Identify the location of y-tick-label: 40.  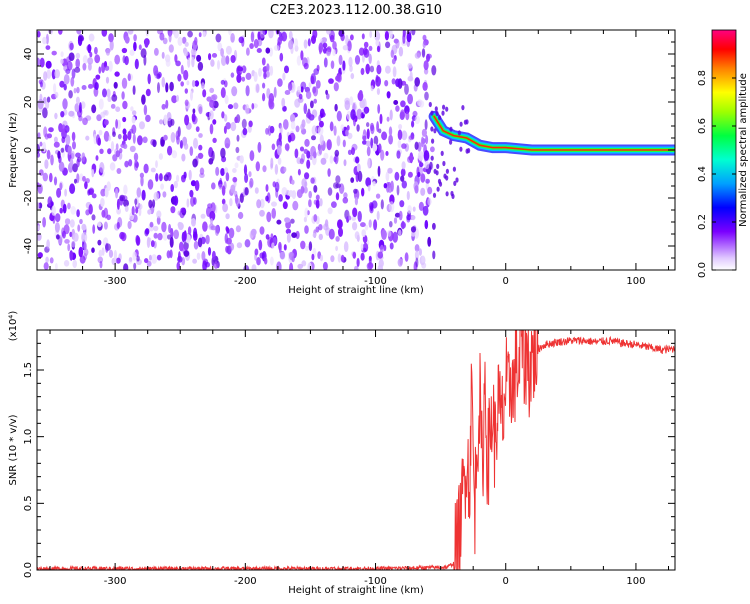
(28, 54).